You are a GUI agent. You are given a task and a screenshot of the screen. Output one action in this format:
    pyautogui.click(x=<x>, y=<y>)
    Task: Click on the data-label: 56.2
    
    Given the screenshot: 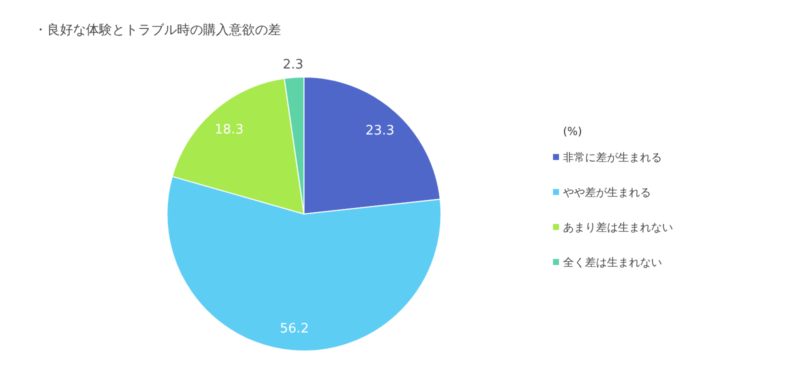 What is the action you would take?
    pyautogui.click(x=294, y=328)
    